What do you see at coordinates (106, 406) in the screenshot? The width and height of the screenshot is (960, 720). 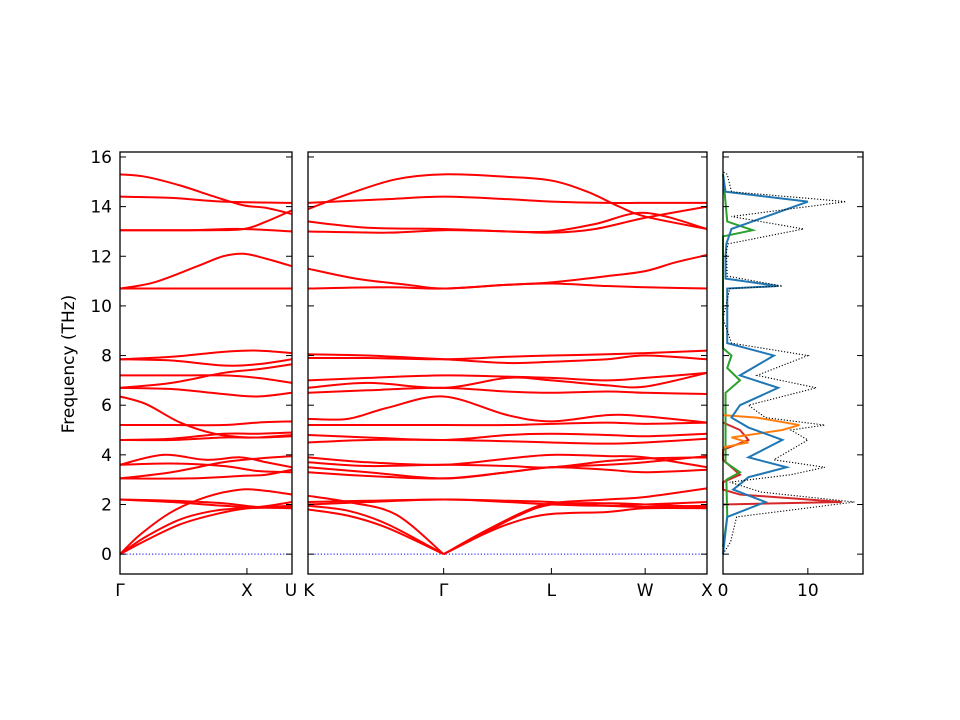 I see `y-tick-label: 6` at bounding box center [106, 406].